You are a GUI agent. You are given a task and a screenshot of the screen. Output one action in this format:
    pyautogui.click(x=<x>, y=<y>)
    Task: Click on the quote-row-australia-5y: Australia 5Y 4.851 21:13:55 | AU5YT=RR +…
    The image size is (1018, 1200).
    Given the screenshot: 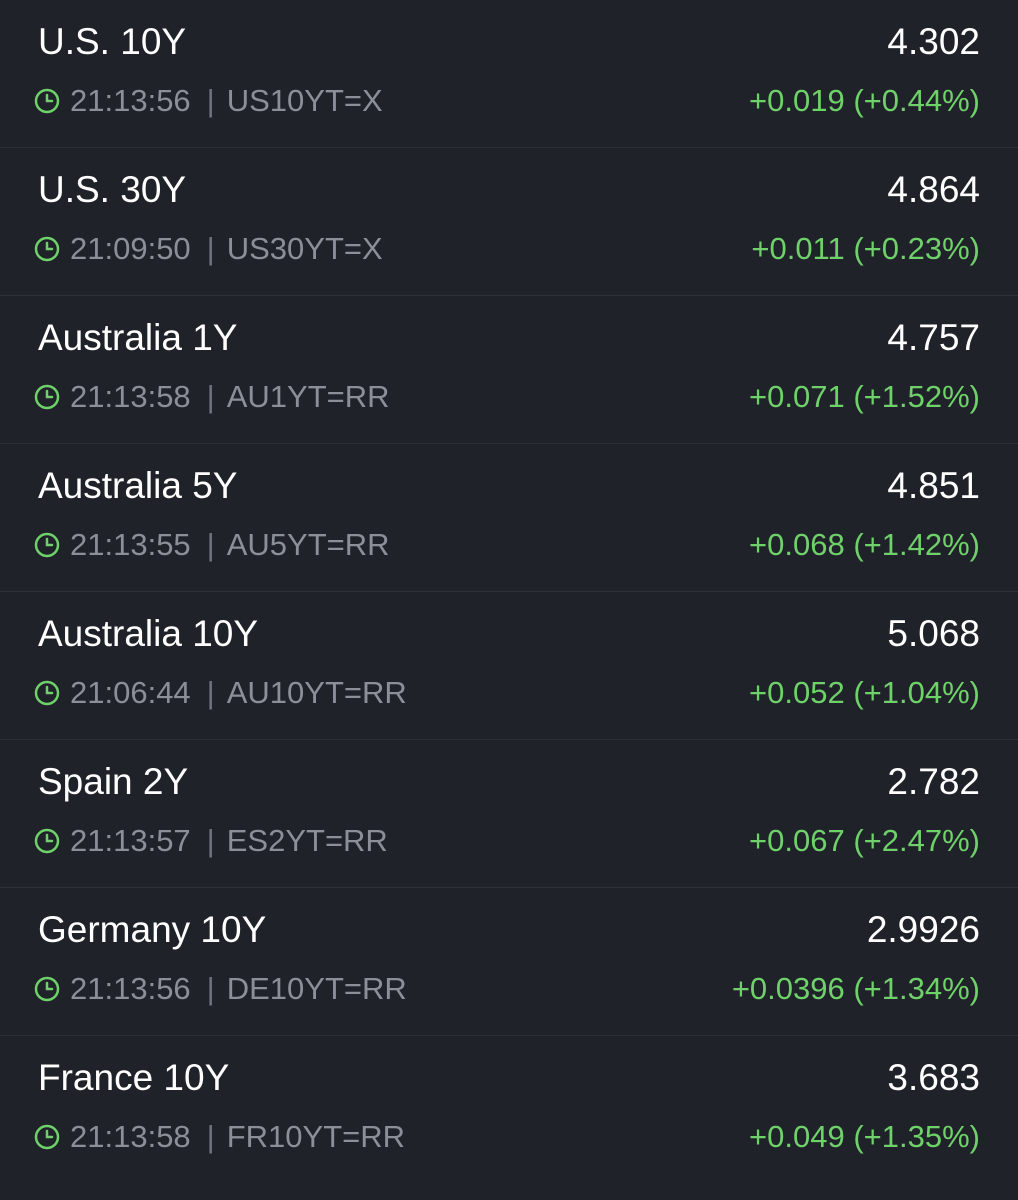 What is the action you would take?
    pyautogui.click(x=509, y=518)
    